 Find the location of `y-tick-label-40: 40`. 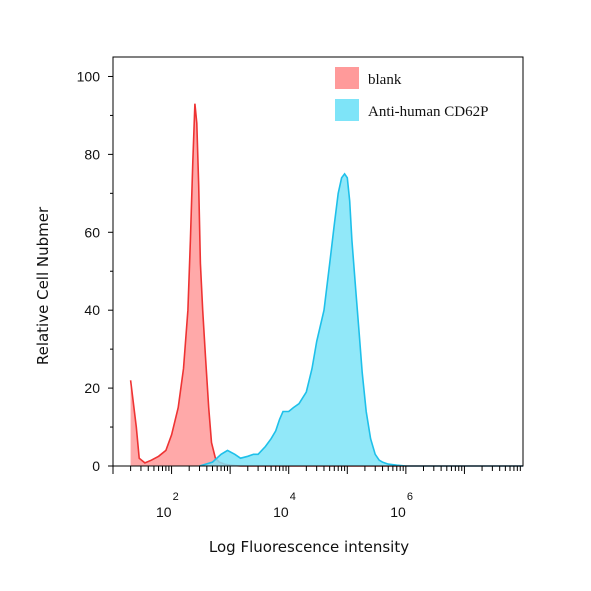

y-tick-label-40: 40 is located at coordinates (92, 310).